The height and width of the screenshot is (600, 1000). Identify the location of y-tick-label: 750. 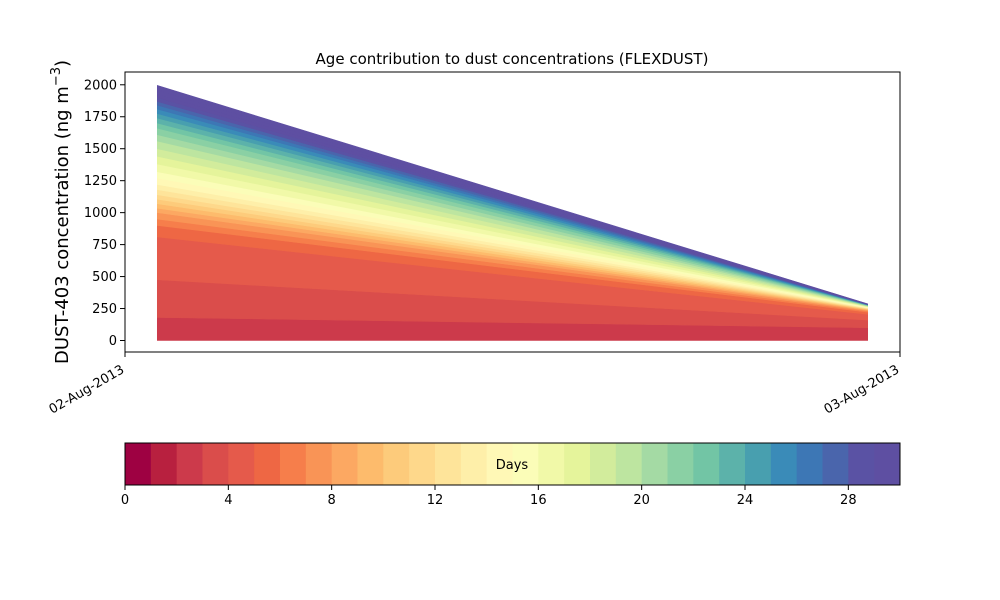
(104, 245).